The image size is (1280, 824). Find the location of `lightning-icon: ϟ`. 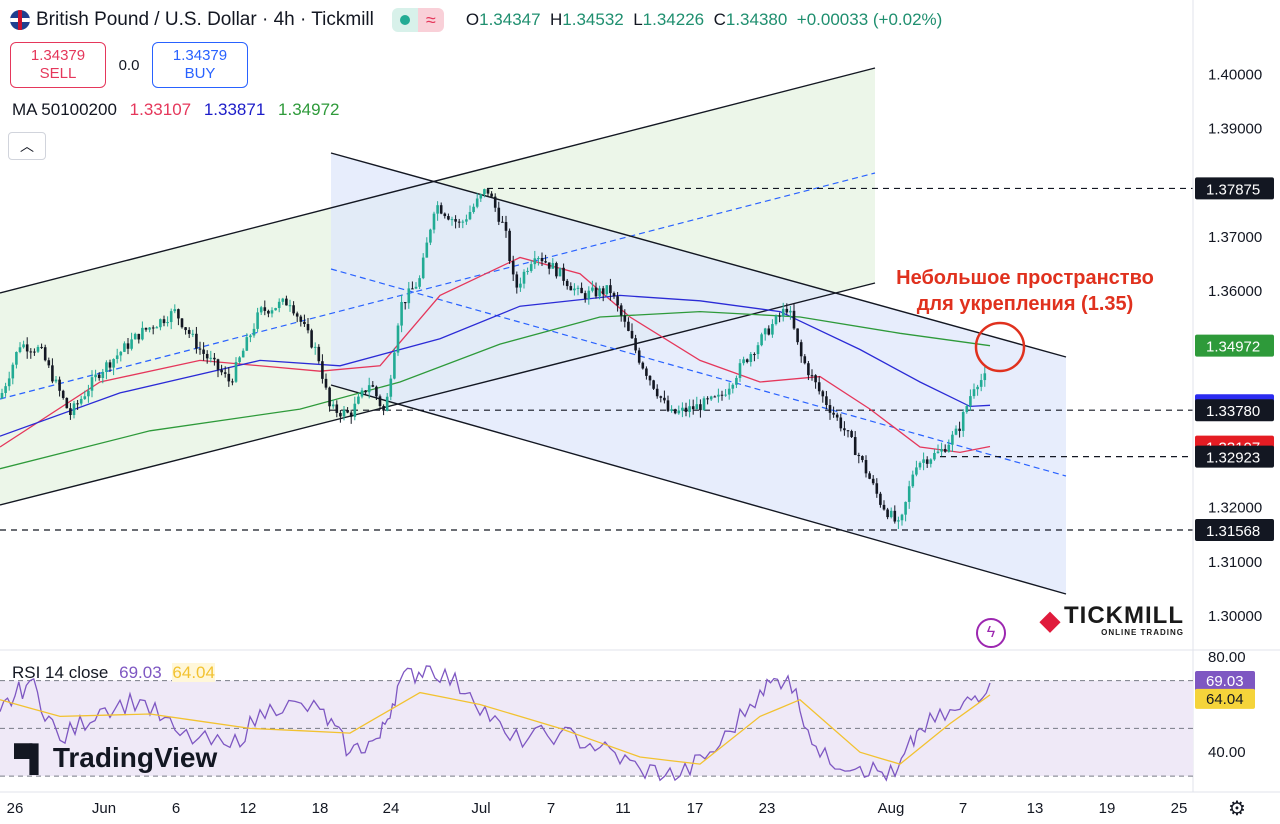

lightning-icon: ϟ is located at coordinates (991, 633).